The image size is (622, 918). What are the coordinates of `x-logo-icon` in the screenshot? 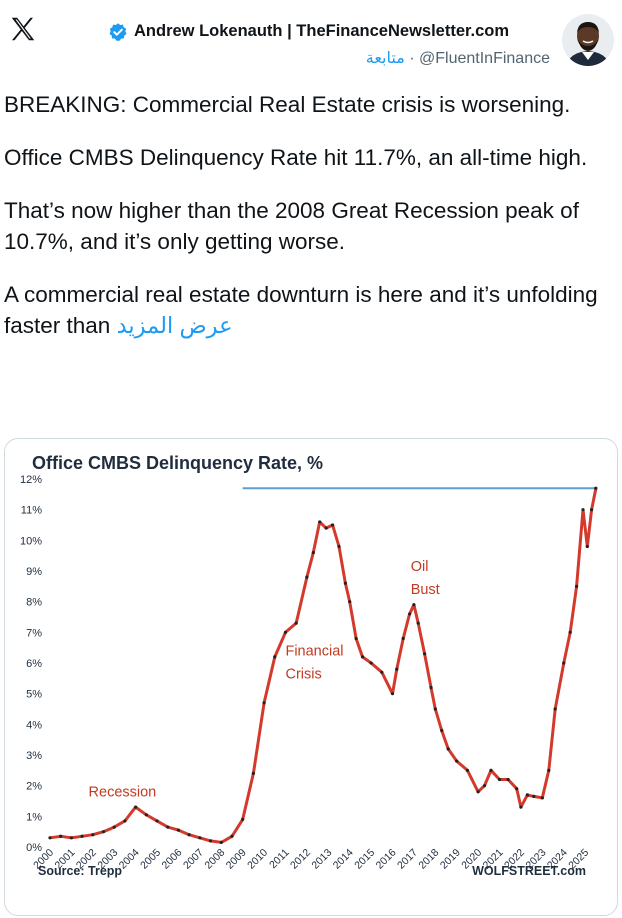 It's located at (23, 29).